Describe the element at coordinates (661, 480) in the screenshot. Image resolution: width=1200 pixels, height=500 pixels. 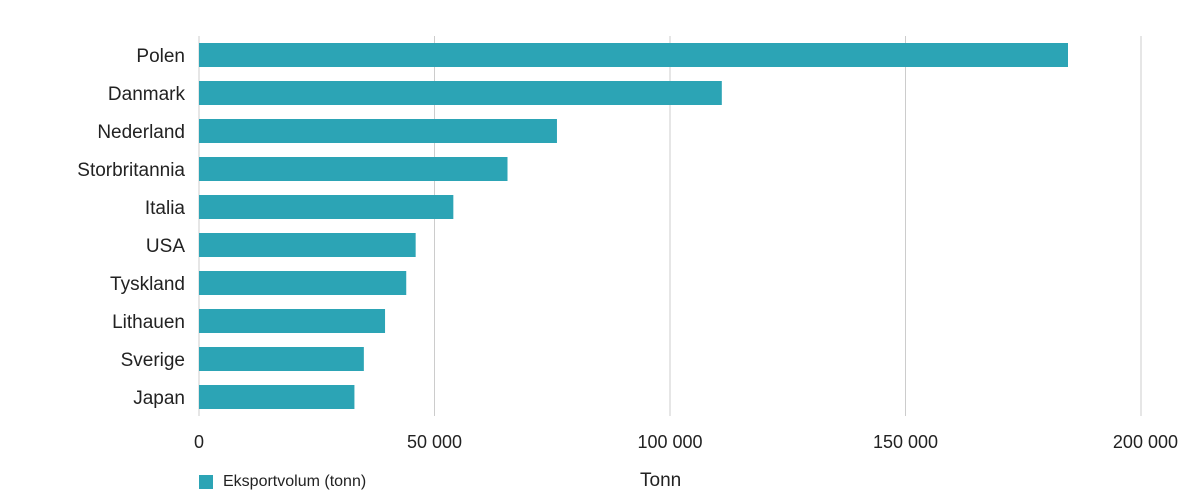
I see `x-axis-title: Tonn` at that location.